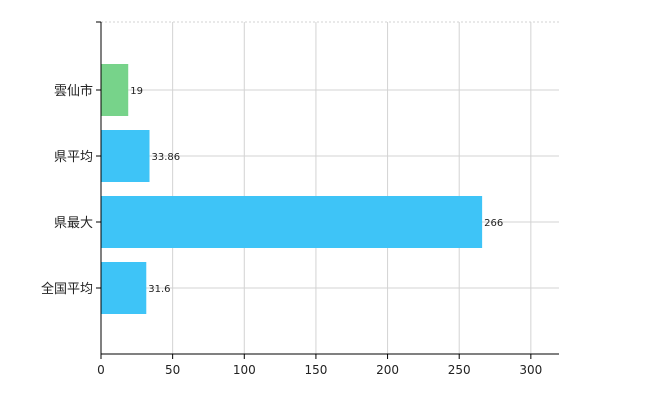 This screenshot has height=404, width=650. I want to click on x-tick-label: 300, so click(530, 370).